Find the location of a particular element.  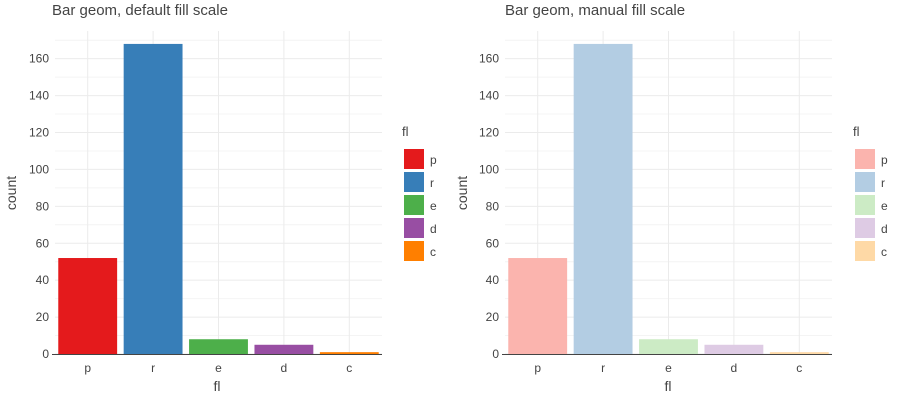

panel1-bar-r is located at coordinates (153, 199).